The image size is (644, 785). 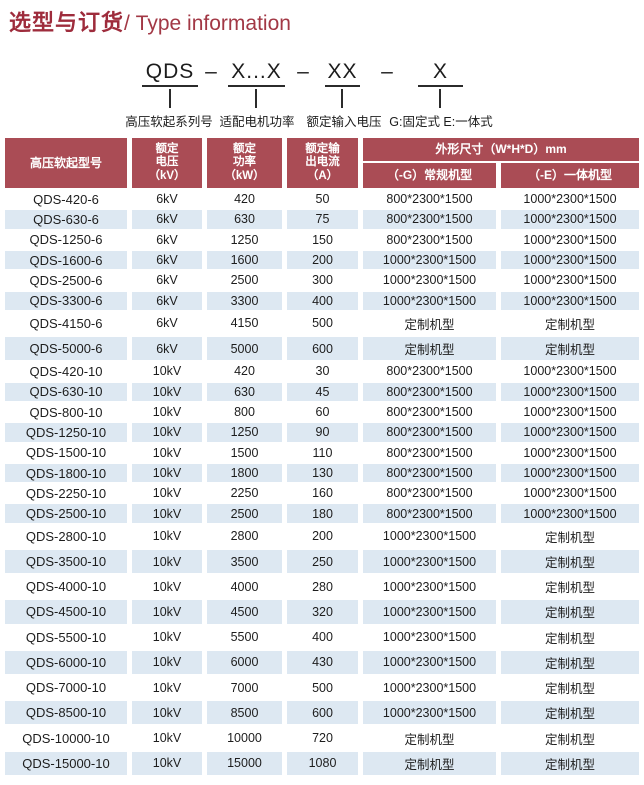 I want to click on power-cell: 5000, so click(x=244, y=349).